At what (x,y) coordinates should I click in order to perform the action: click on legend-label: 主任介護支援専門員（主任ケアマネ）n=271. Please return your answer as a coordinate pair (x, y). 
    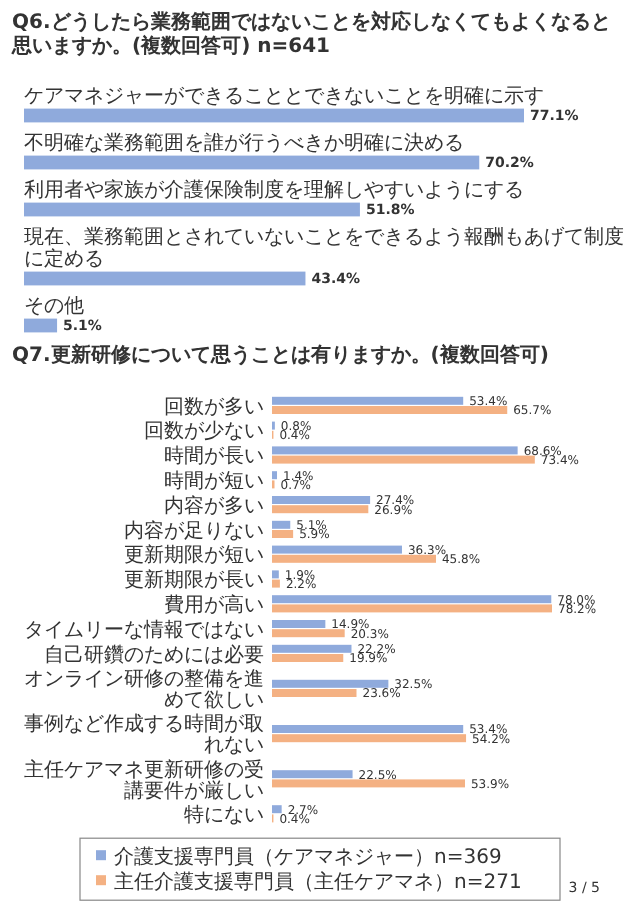
    Looking at the image, I should click on (318, 882).